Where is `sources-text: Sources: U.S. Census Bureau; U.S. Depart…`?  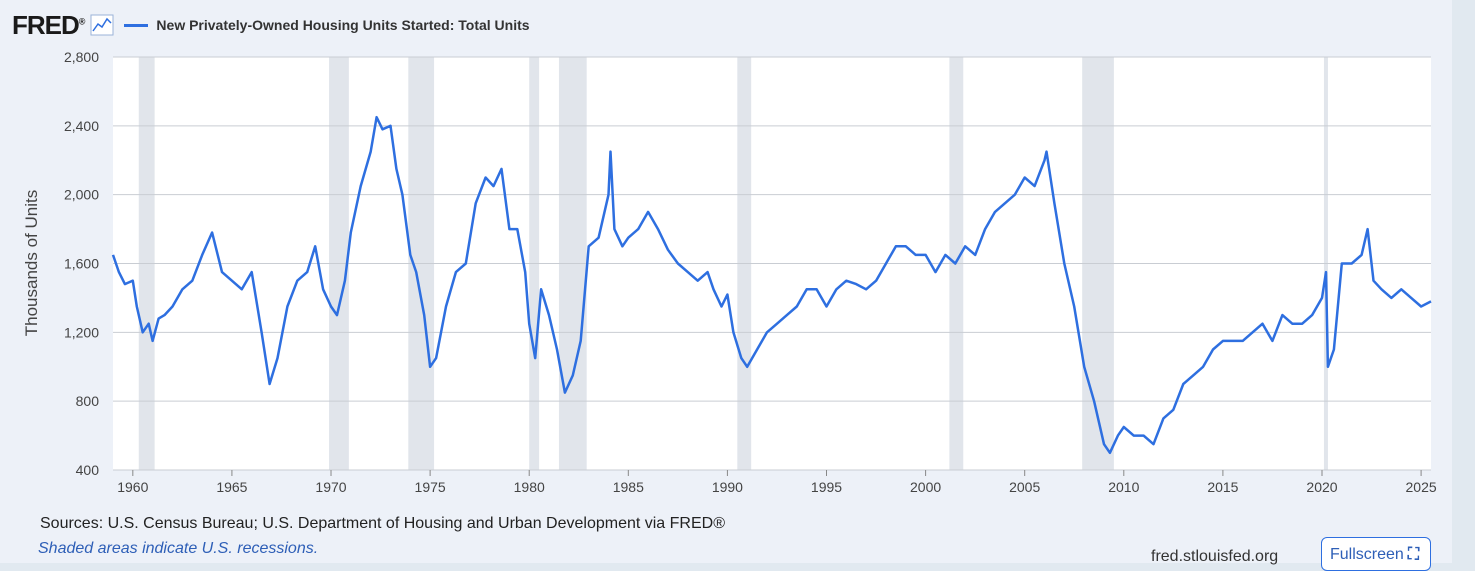 sources-text: Sources: U.S. Census Bureau; U.S. Depart… is located at coordinates (382, 523).